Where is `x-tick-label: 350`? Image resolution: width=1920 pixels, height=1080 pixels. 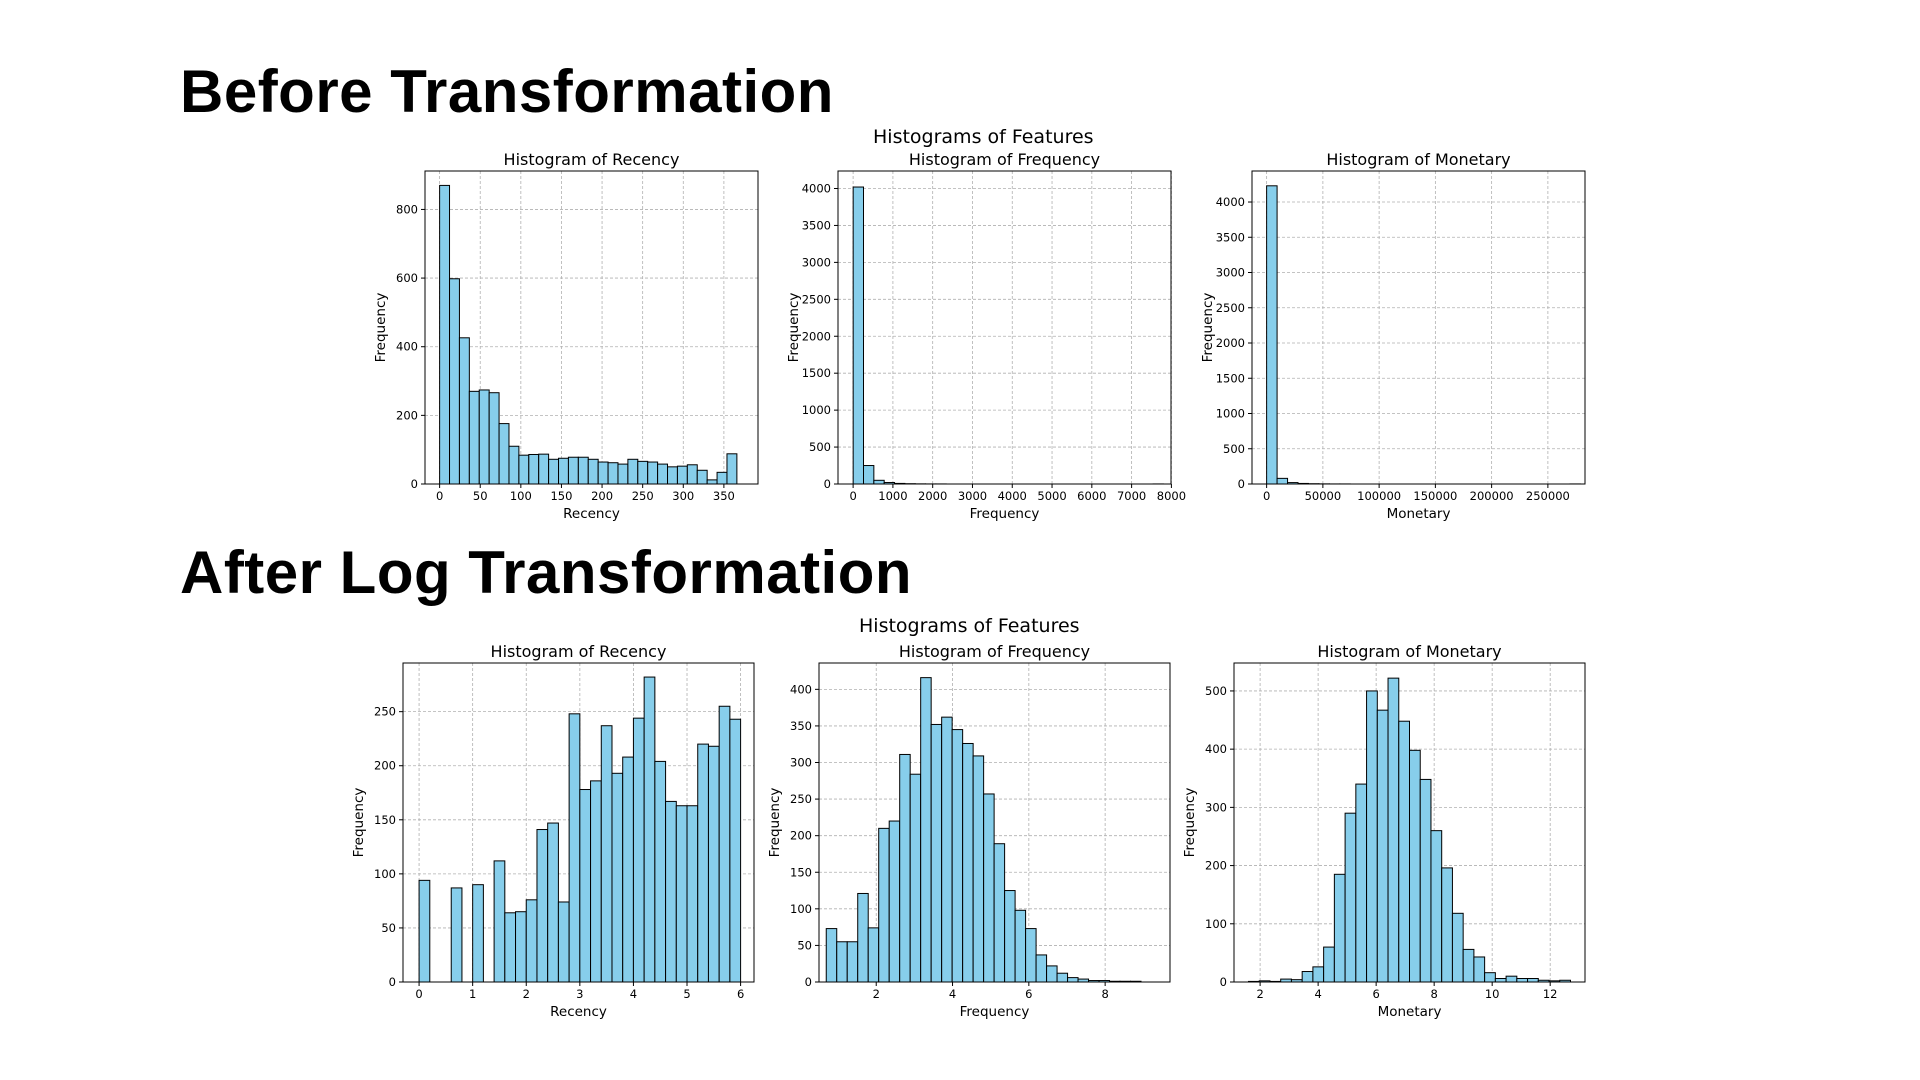
x-tick-label: 350 is located at coordinates (724, 496).